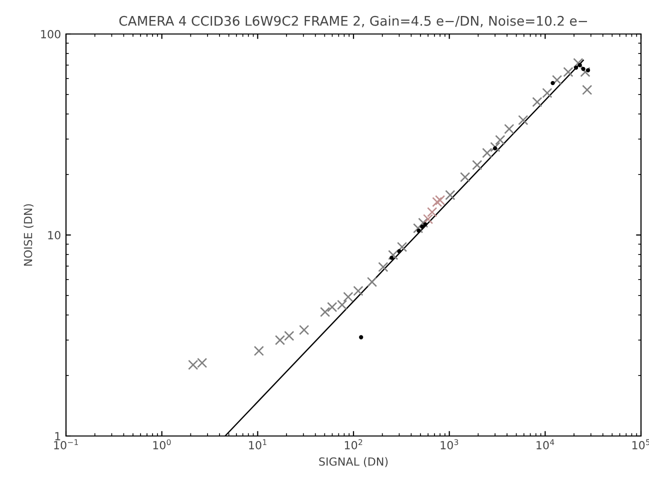 Image resolution: width=649 pixels, height=477 pixels. What do you see at coordinates (29, 235) in the screenshot?
I see `y-axis-title: NOISE (DN)` at bounding box center [29, 235].